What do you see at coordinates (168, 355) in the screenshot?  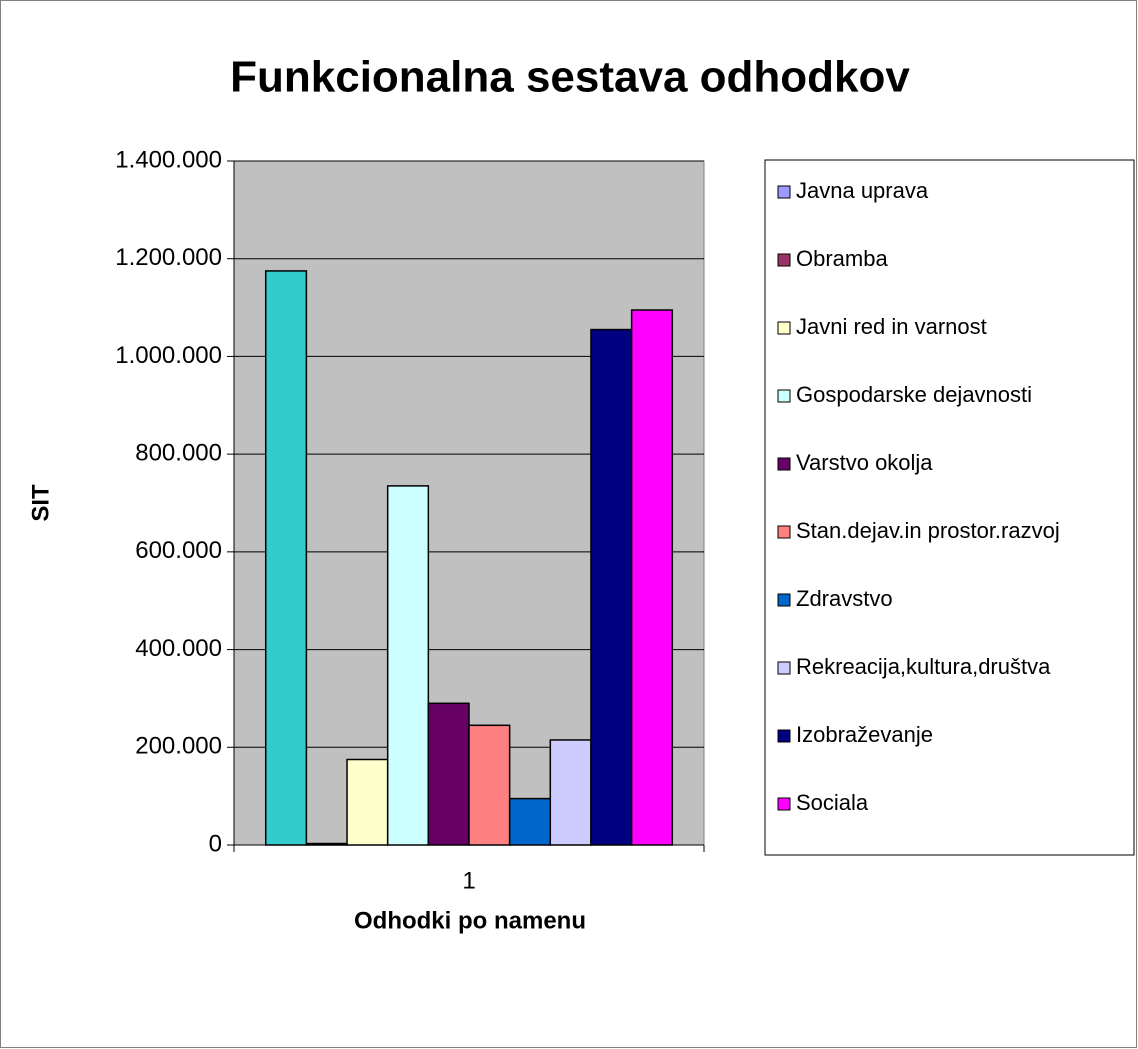 I see `y-tick-label: 1.000.000` at bounding box center [168, 355].